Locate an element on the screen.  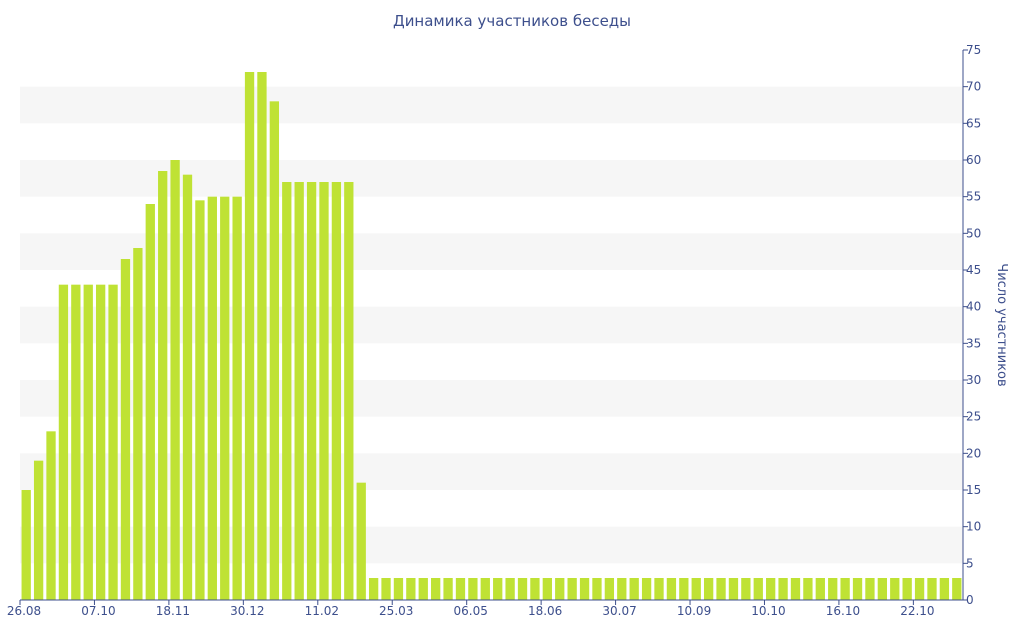
x-tick-label: 07.10 is located at coordinates (98, 611).